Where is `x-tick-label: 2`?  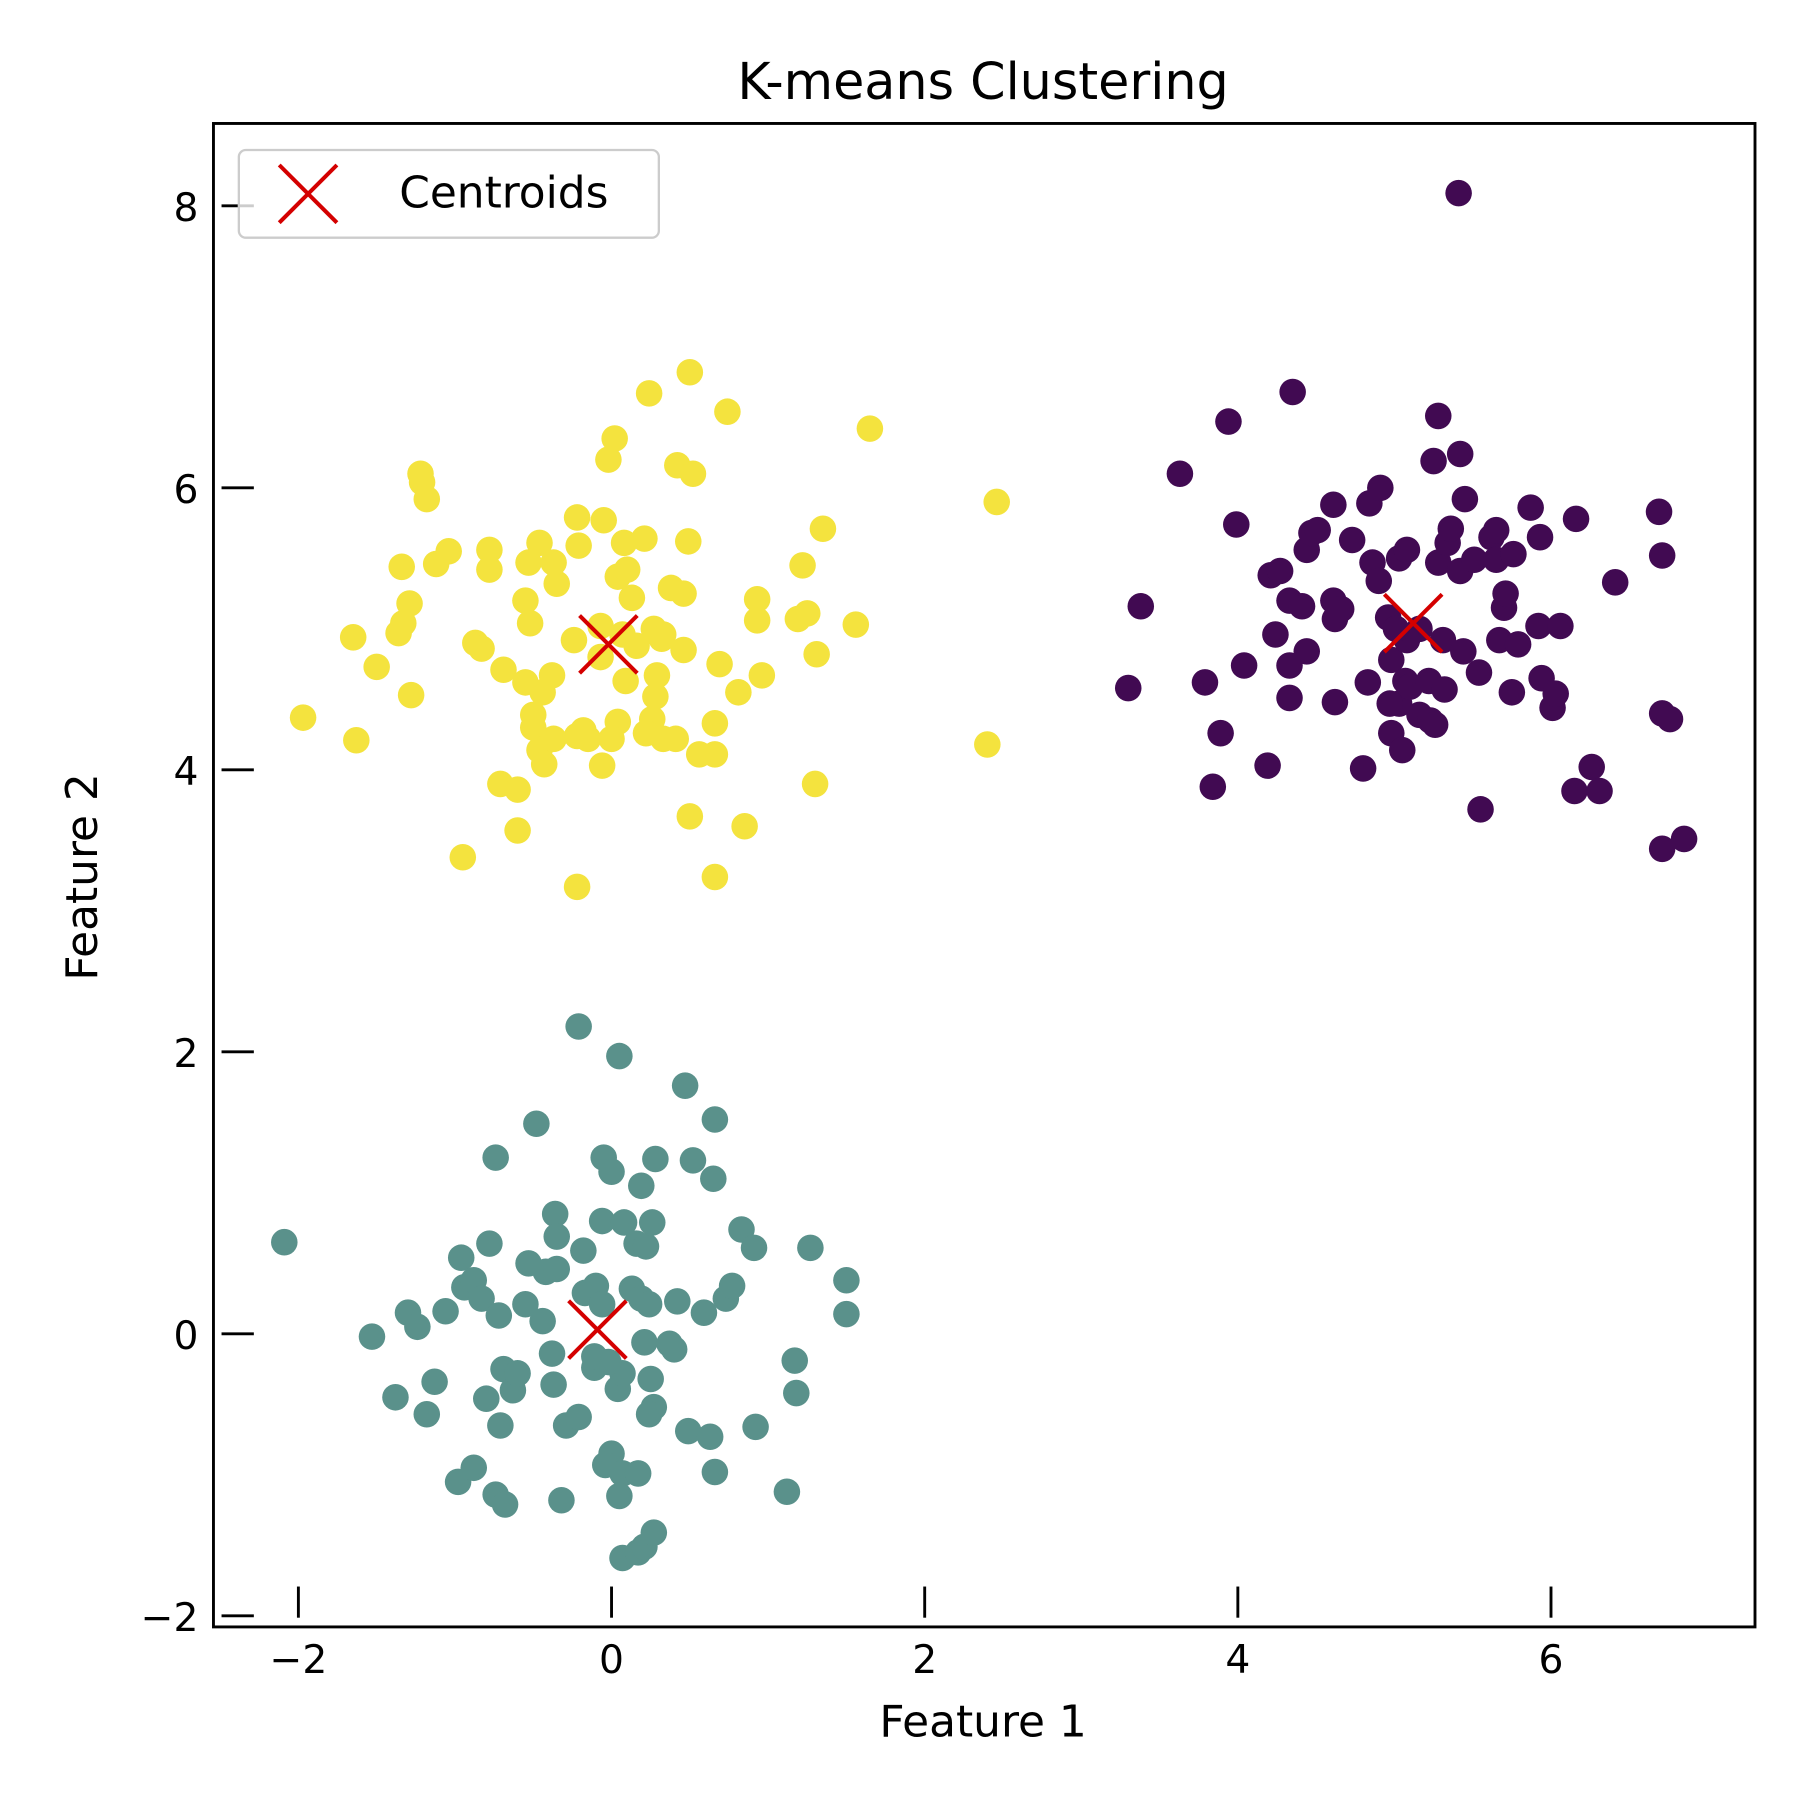 x-tick-label: 2 is located at coordinates (924, 1660).